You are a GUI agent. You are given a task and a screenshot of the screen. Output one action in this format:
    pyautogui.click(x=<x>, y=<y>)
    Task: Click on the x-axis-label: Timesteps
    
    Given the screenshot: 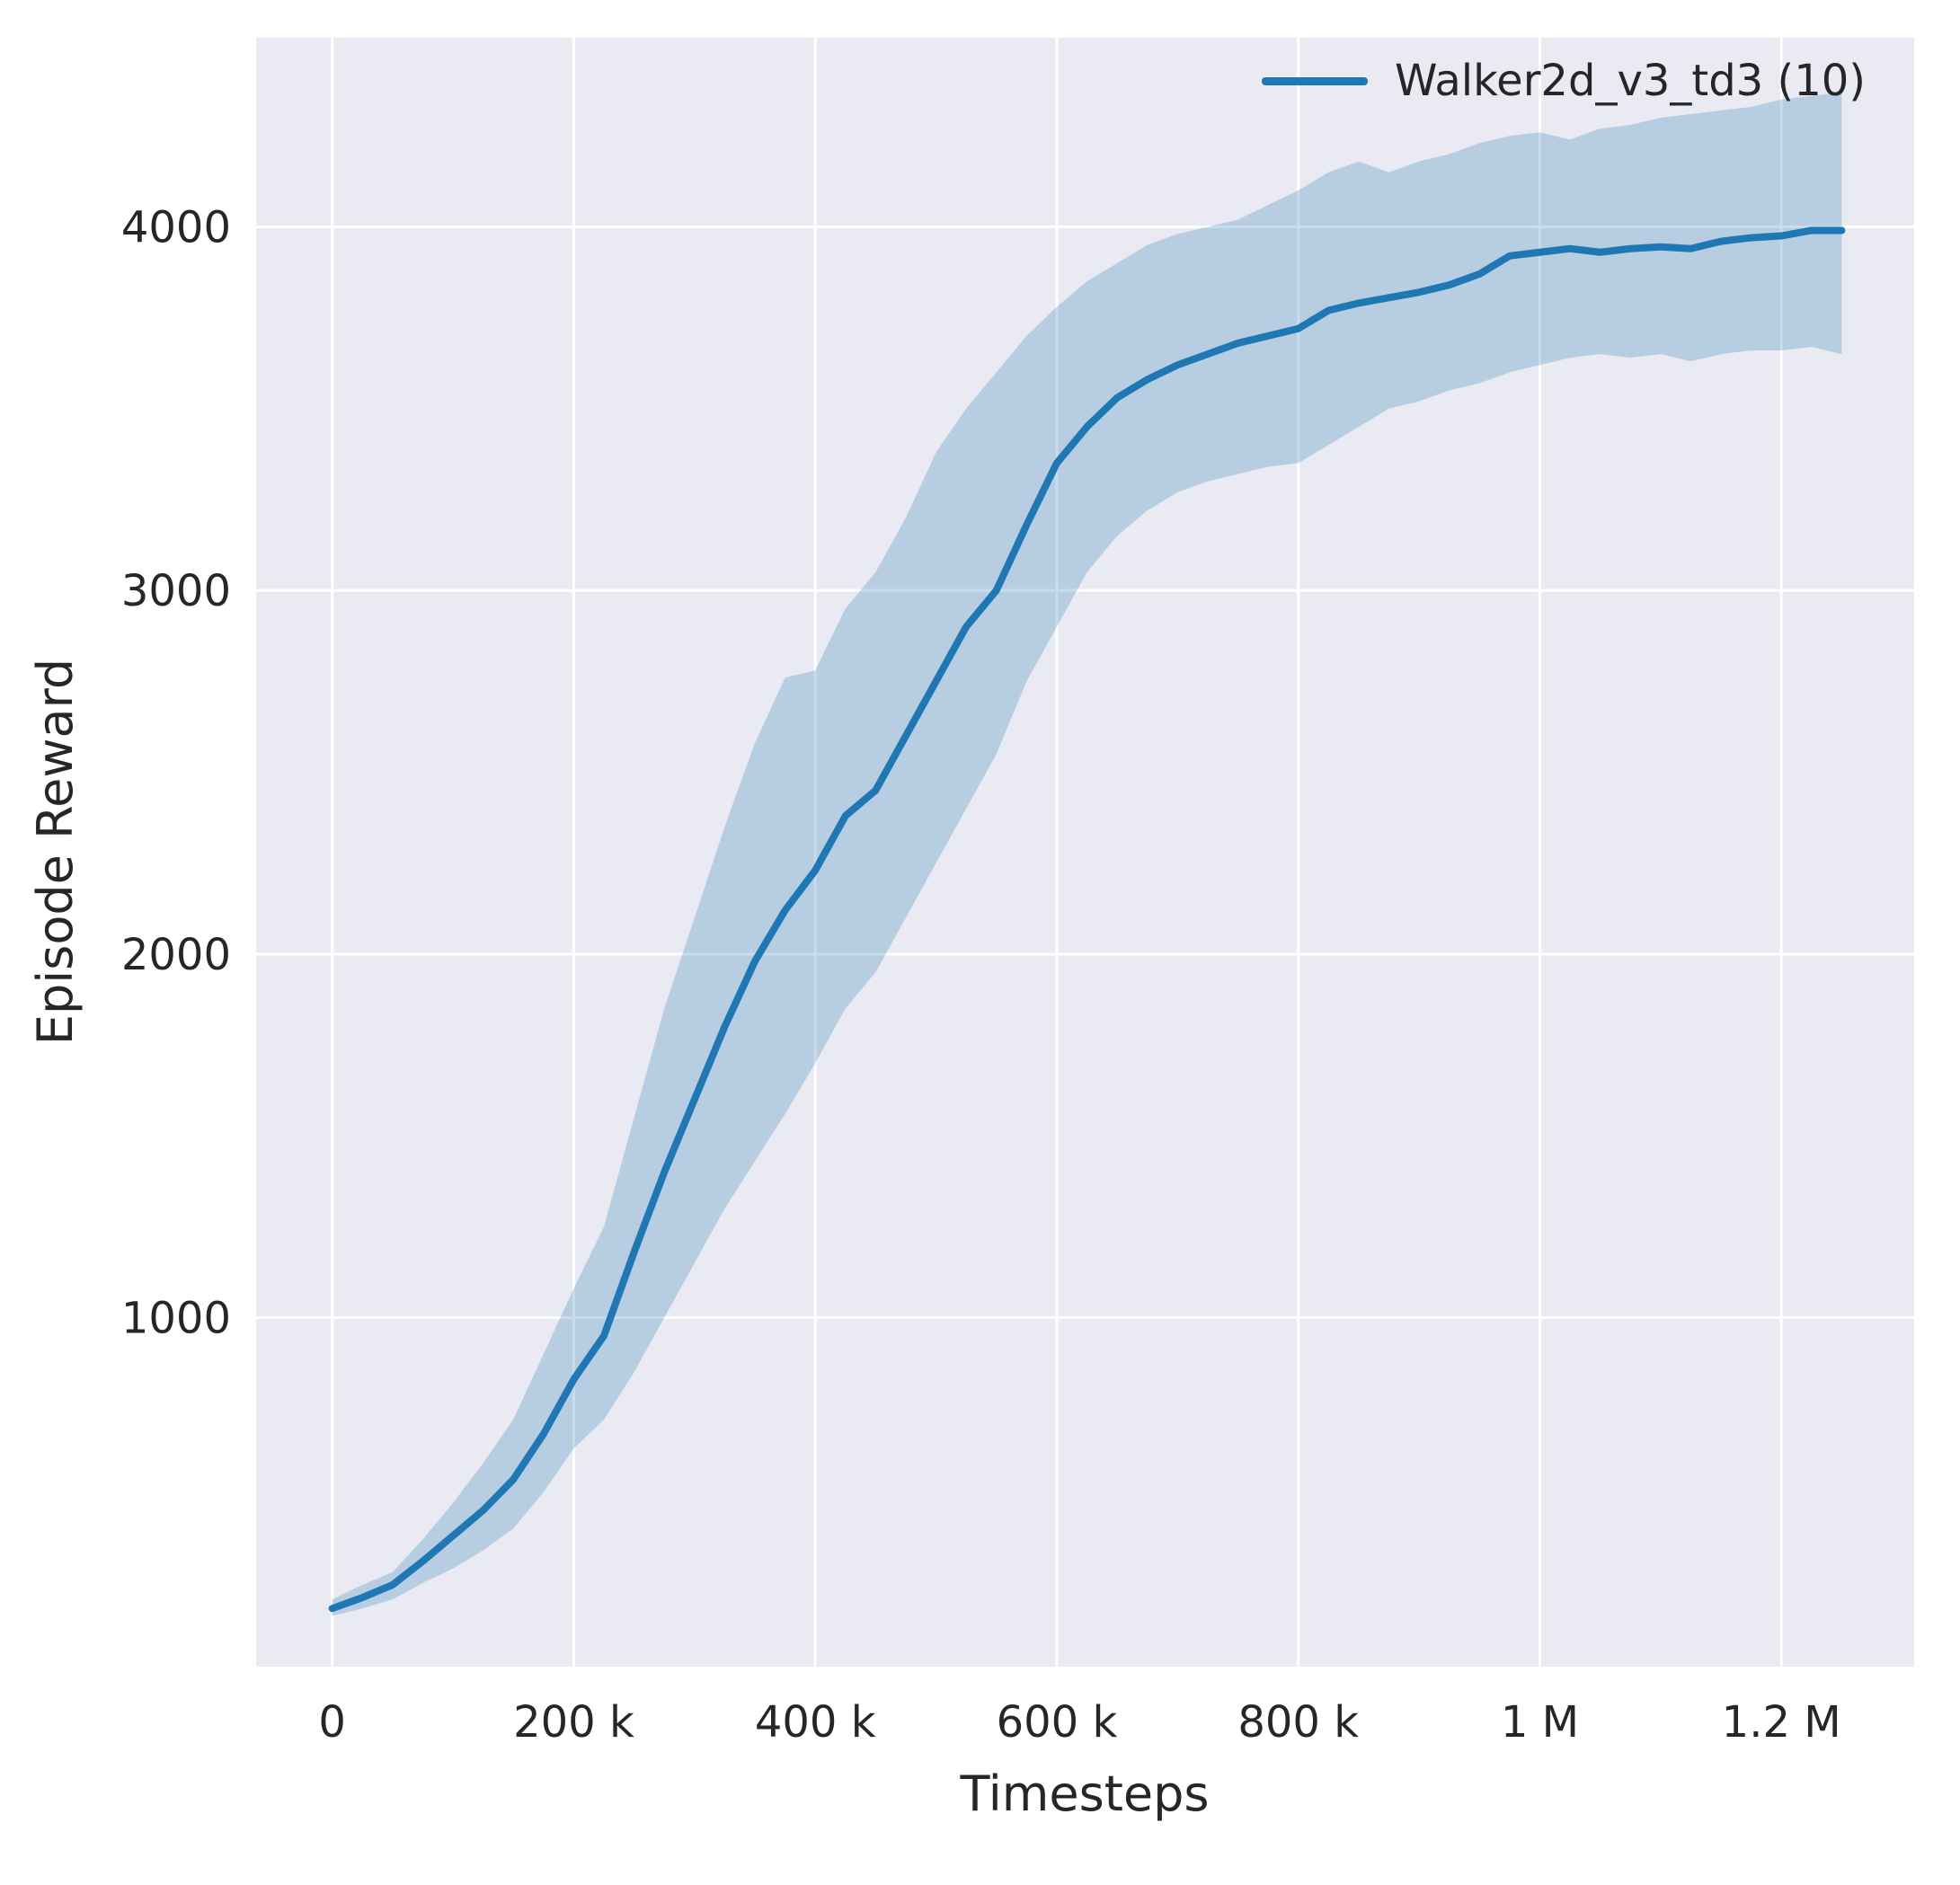 What is the action you would take?
    pyautogui.click(x=1085, y=1794)
    